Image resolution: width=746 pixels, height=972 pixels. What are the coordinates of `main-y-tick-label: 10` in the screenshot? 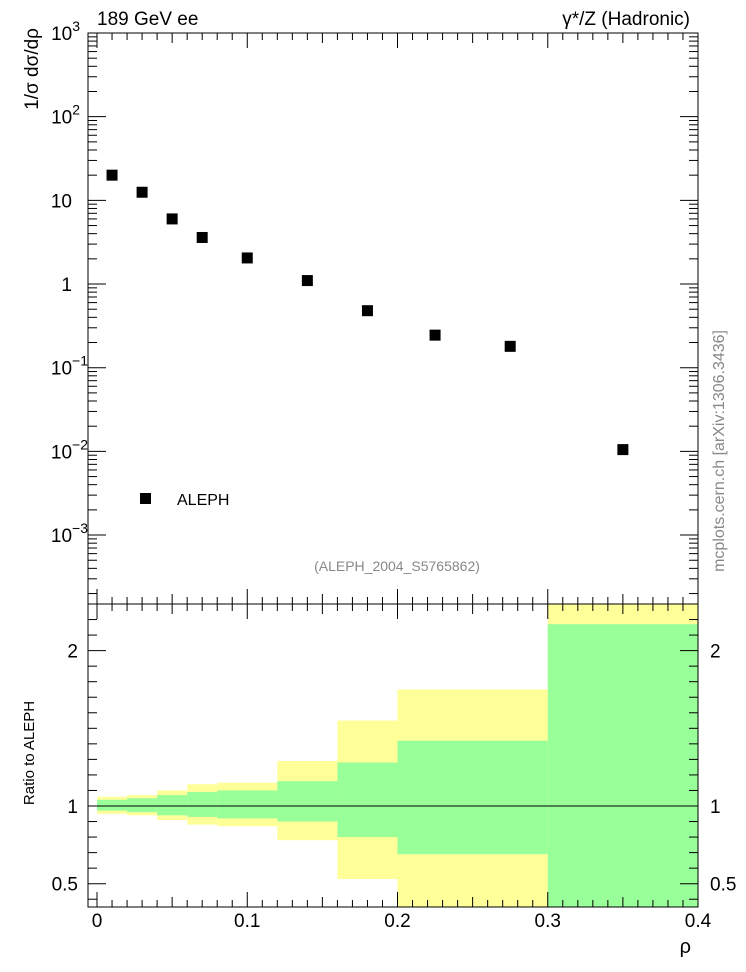 It's located at (61, 201).